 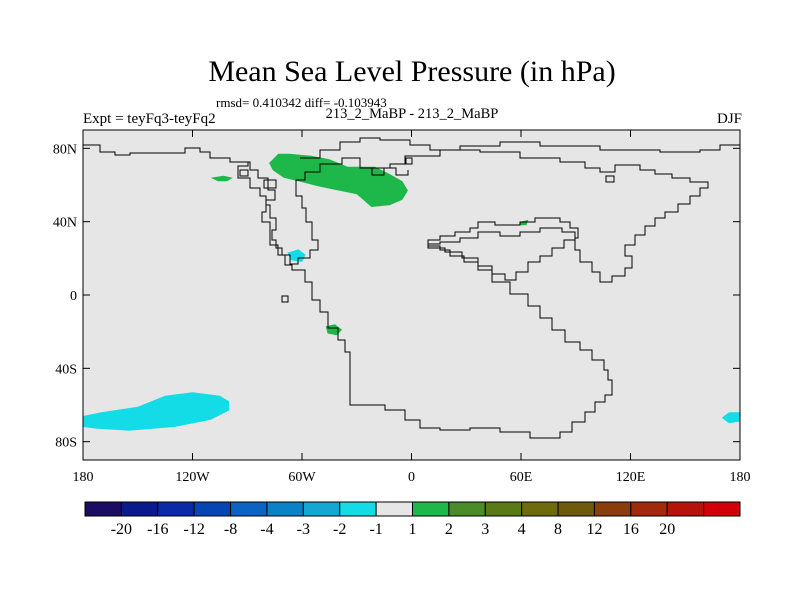 I want to click on colorbar-label: -1, so click(x=375, y=529).